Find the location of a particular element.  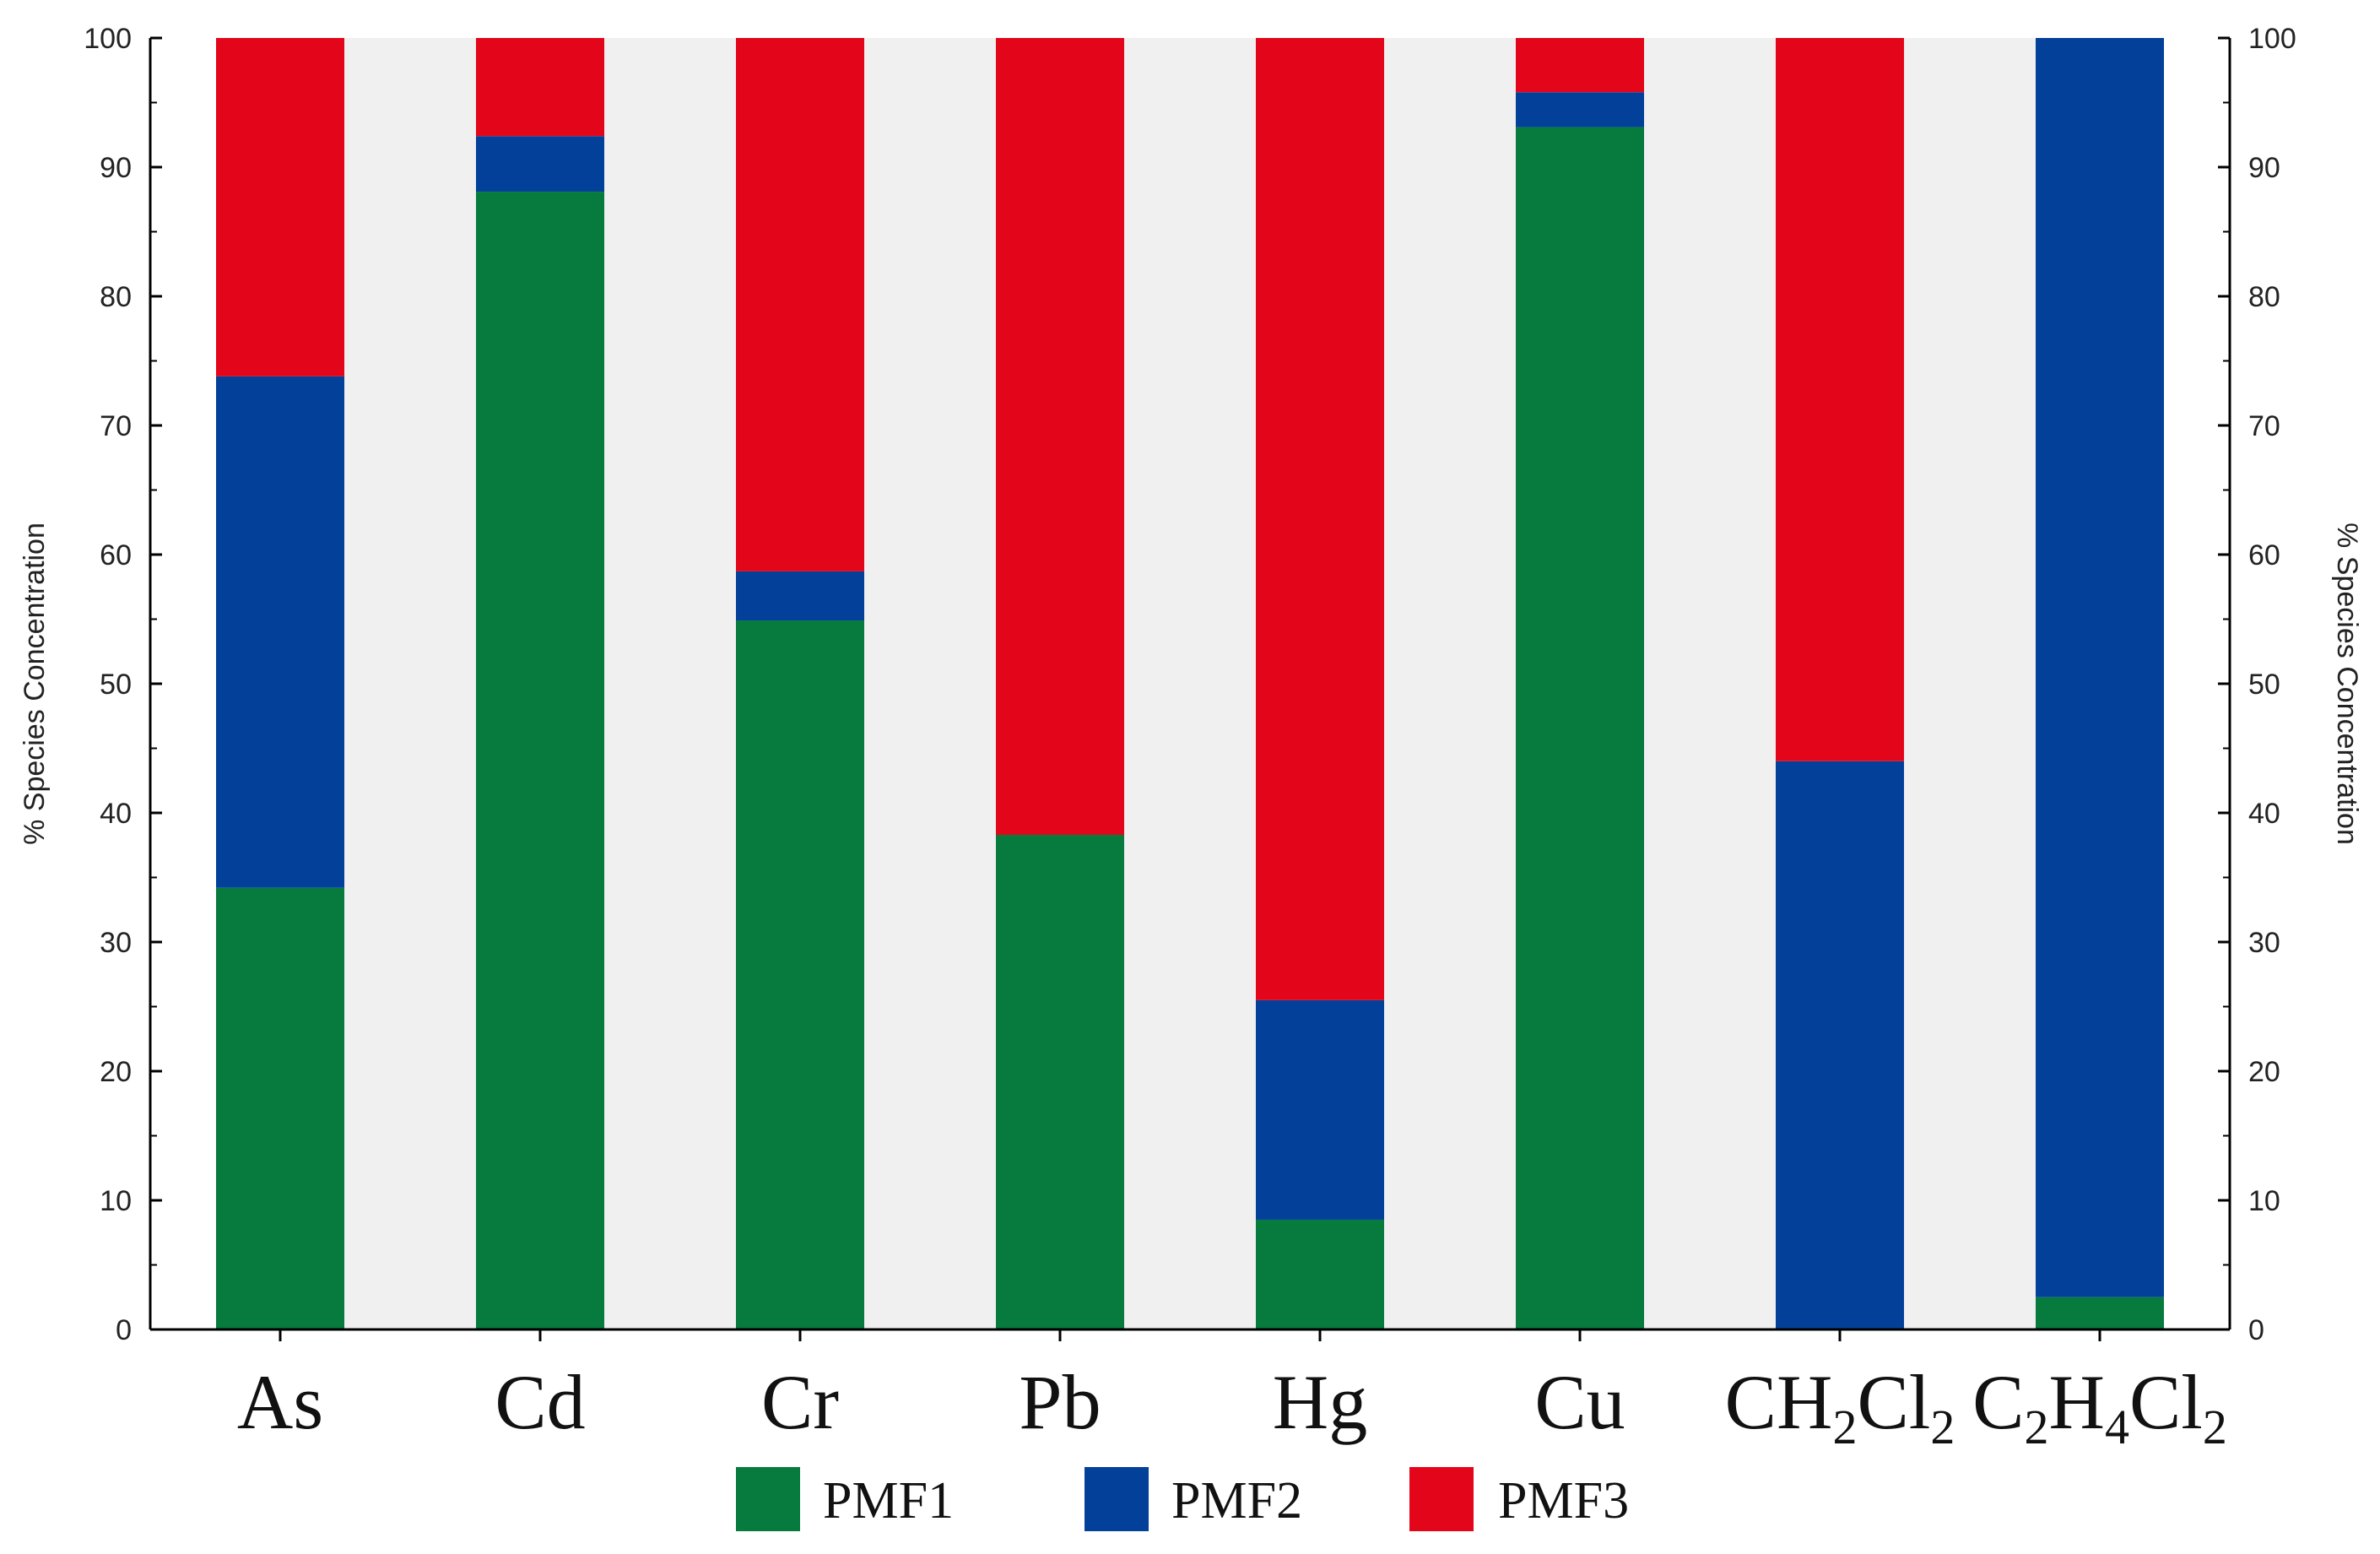

y-tick-label-right: 80 is located at coordinates (2264, 297).